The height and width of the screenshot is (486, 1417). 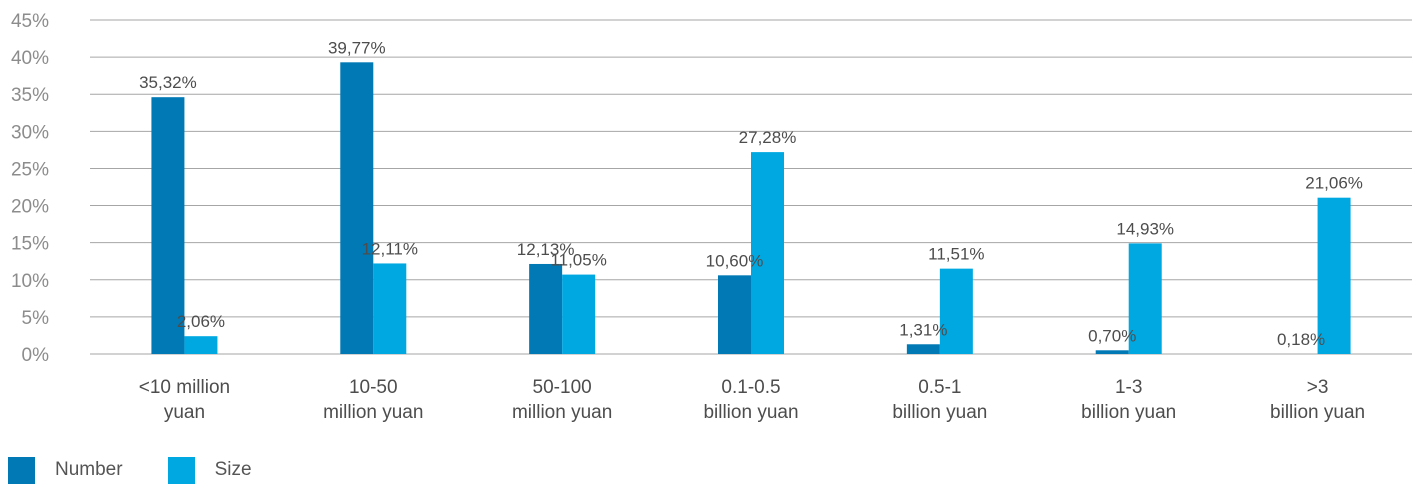 What do you see at coordinates (201, 321) in the screenshot?
I see `data-label-size: 2,06%` at bounding box center [201, 321].